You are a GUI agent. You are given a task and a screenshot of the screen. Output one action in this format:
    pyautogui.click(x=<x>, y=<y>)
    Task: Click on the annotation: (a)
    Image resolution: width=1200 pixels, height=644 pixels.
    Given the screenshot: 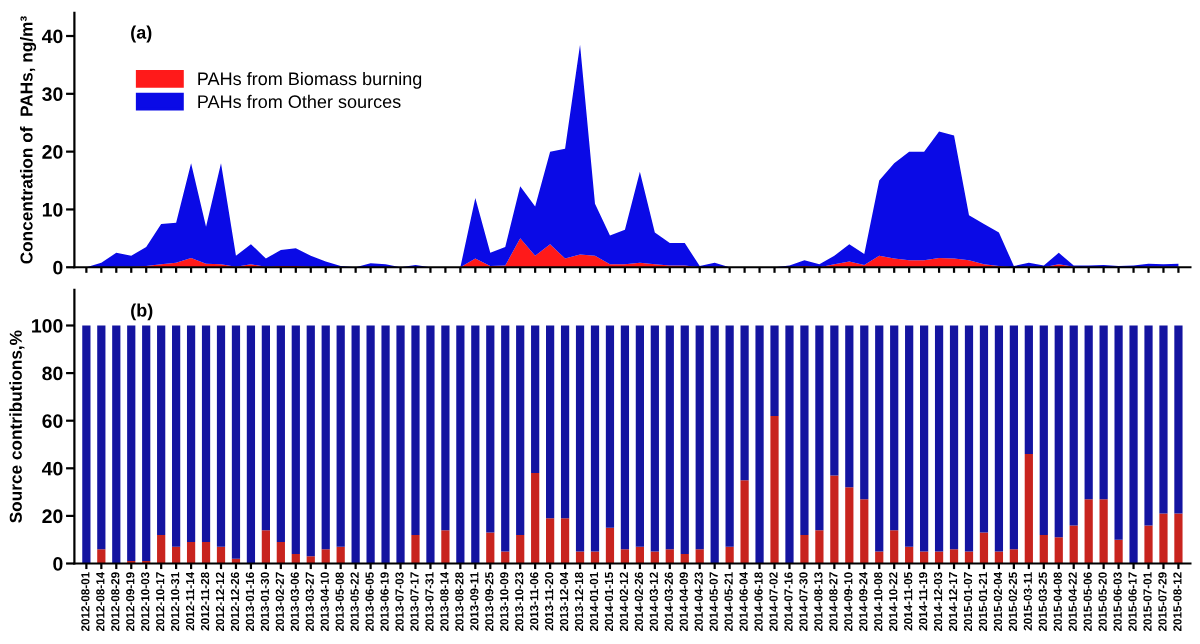 What is the action you would take?
    pyautogui.click(x=141, y=34)
    